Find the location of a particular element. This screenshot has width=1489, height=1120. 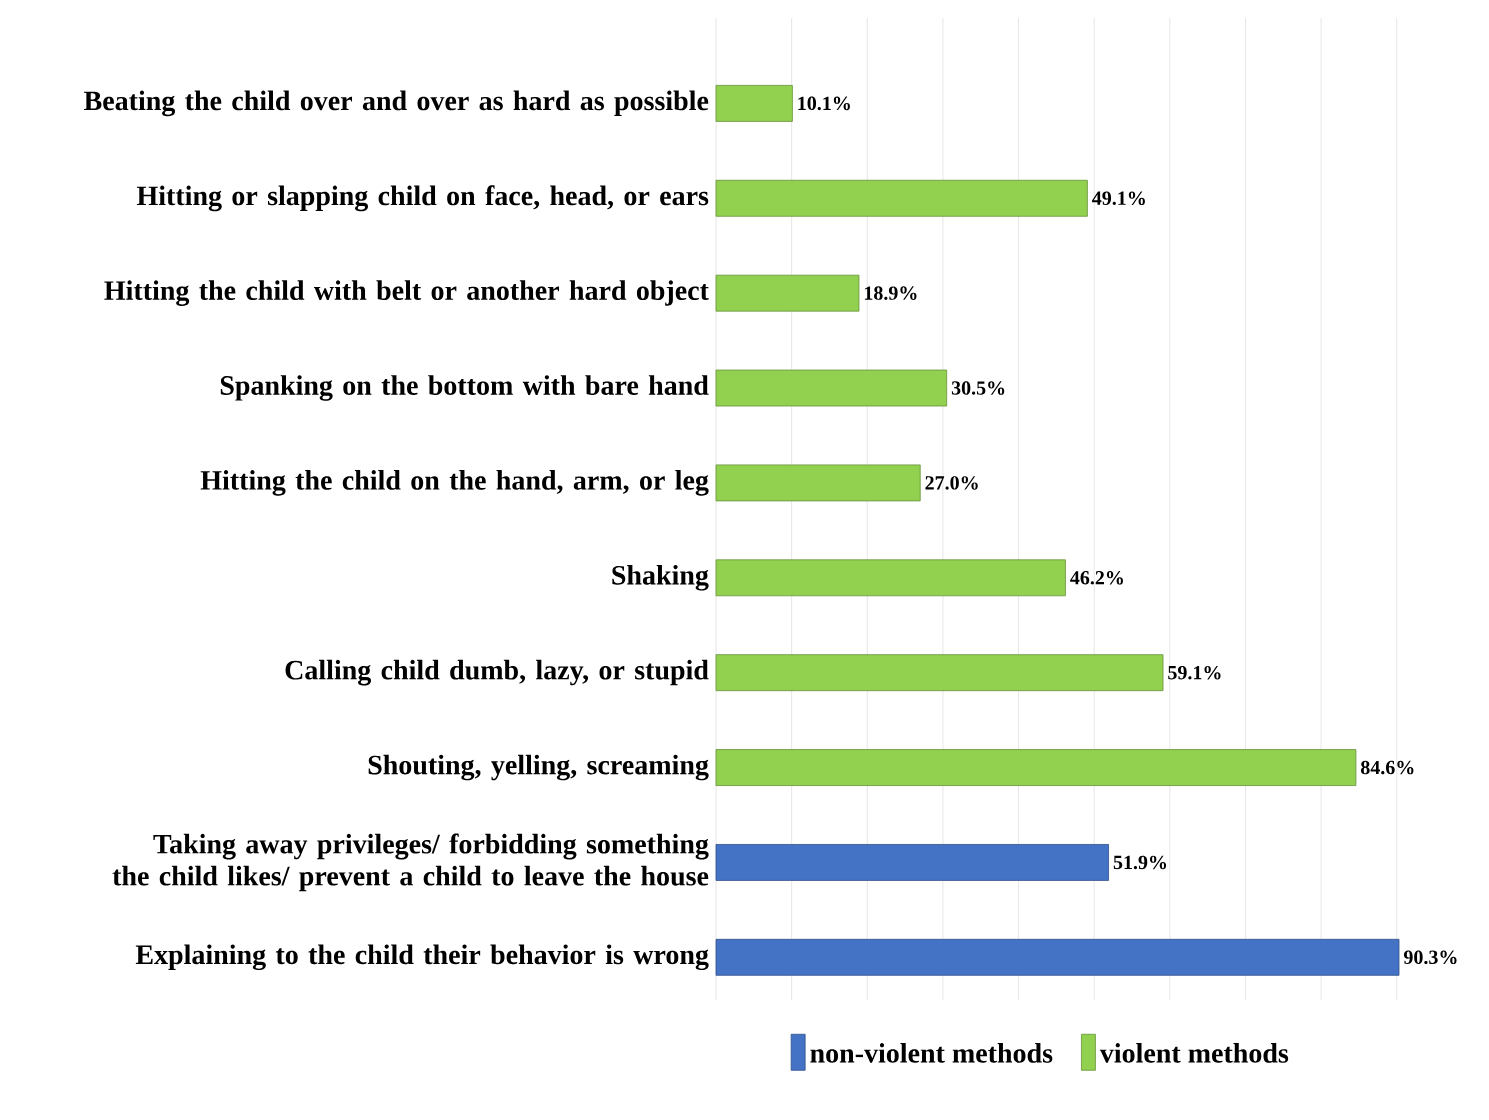

y-tick-label: Hitting the child on the hand, arm, or leg is located at coordinates (454, 483).